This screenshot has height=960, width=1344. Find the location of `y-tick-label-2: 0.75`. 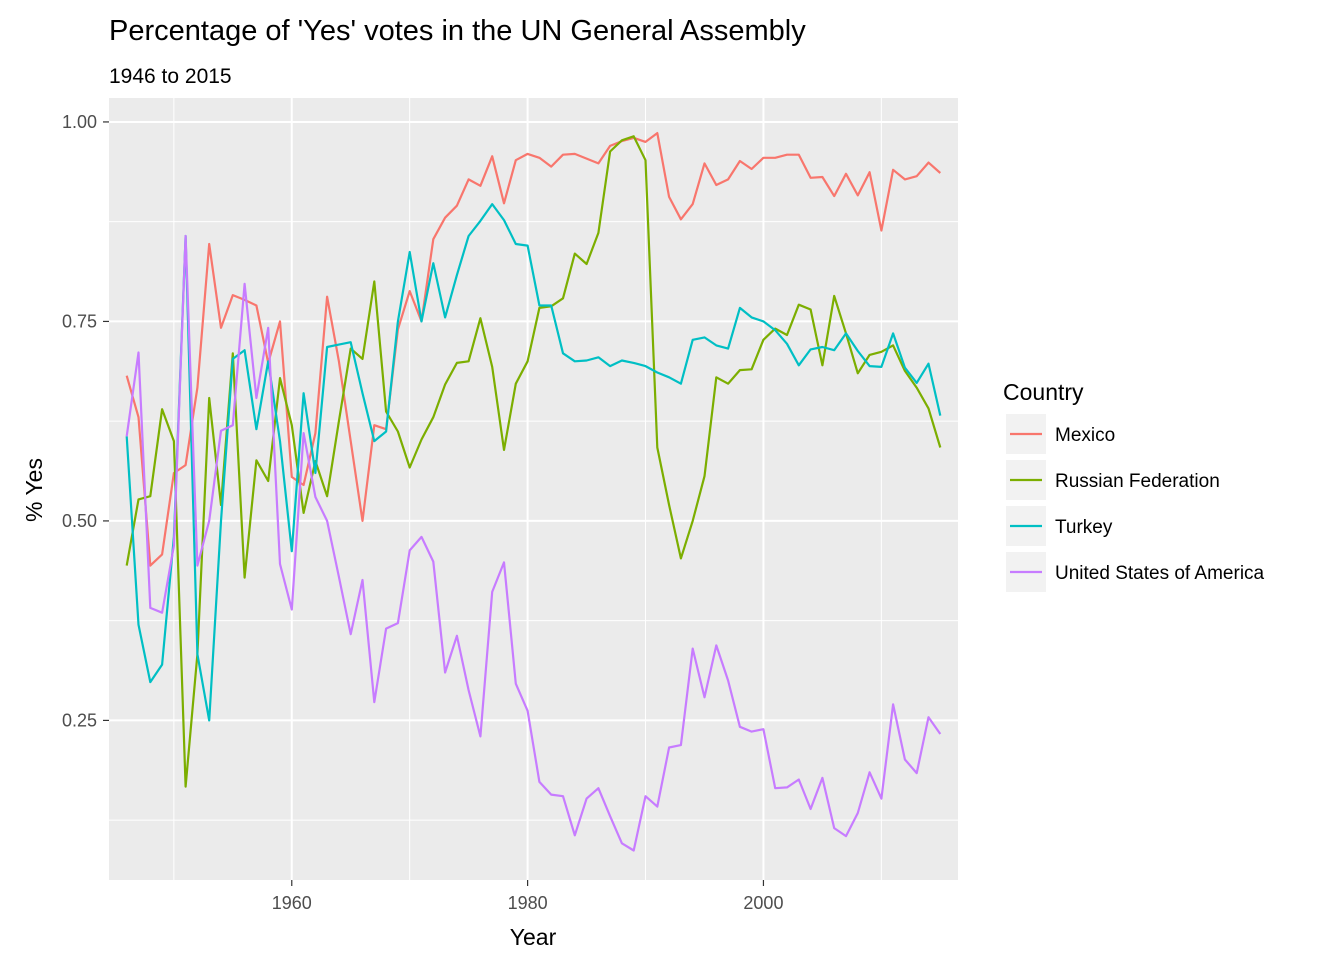

y-tick-label-2: 0.75 is located at coordinates (79, 321).